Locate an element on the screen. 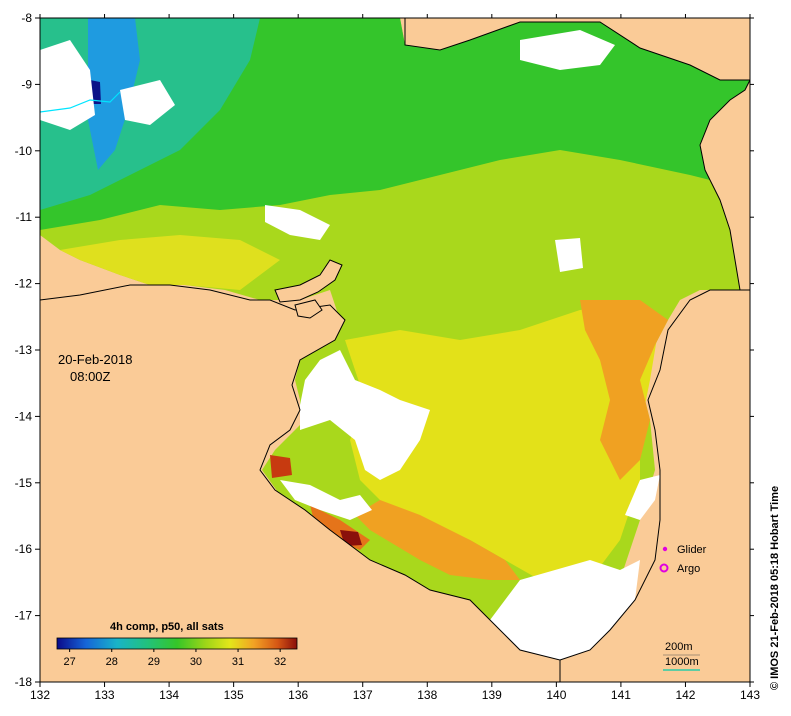 The image size is (791, 716). y-tick-label: -14 is located at coordinates (24, 416).